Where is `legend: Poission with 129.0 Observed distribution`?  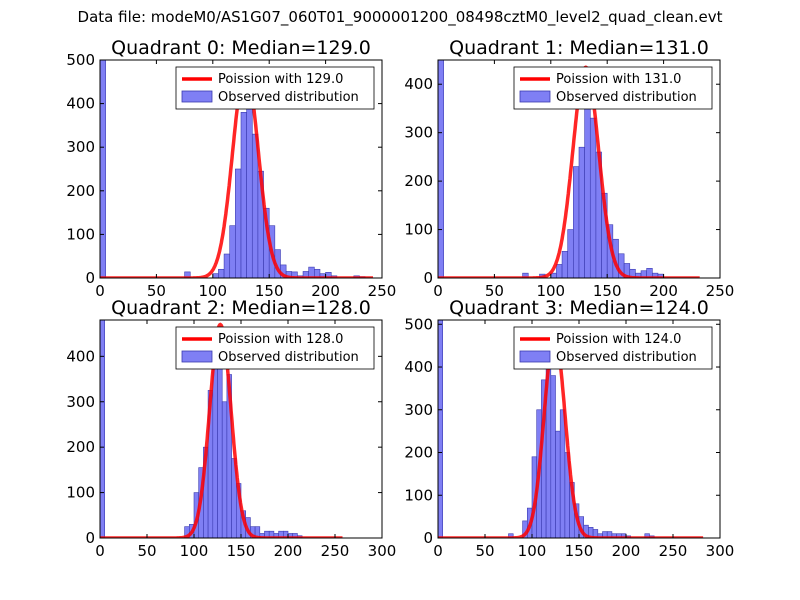
legend: Poission with 129.0 Observed distribution is located at coordinates (275, 88).